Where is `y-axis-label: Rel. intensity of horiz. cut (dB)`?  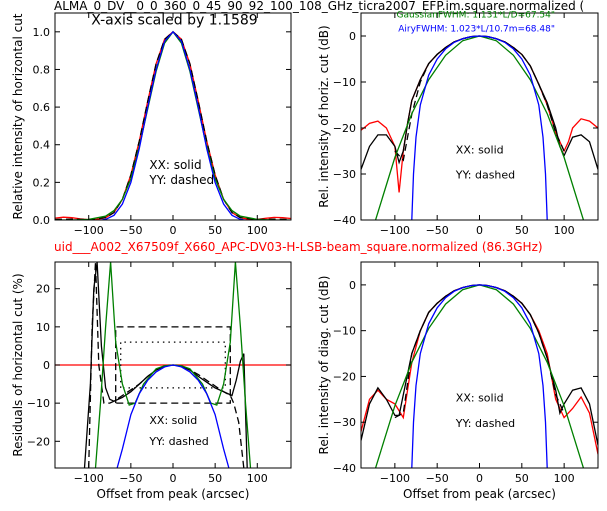
y-axis-label: Rel. intensity of horiz. cut (dB) is located at coordinates (324, 116).